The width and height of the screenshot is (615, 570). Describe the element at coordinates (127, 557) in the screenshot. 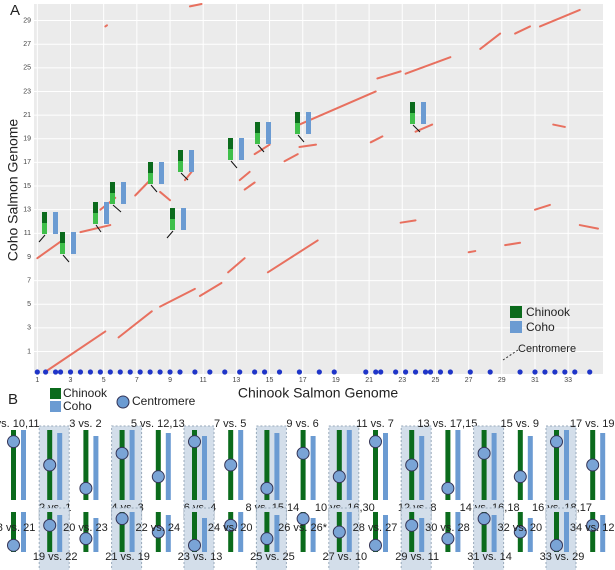

I see `comparison-label: 21 vs. 19` at that location.